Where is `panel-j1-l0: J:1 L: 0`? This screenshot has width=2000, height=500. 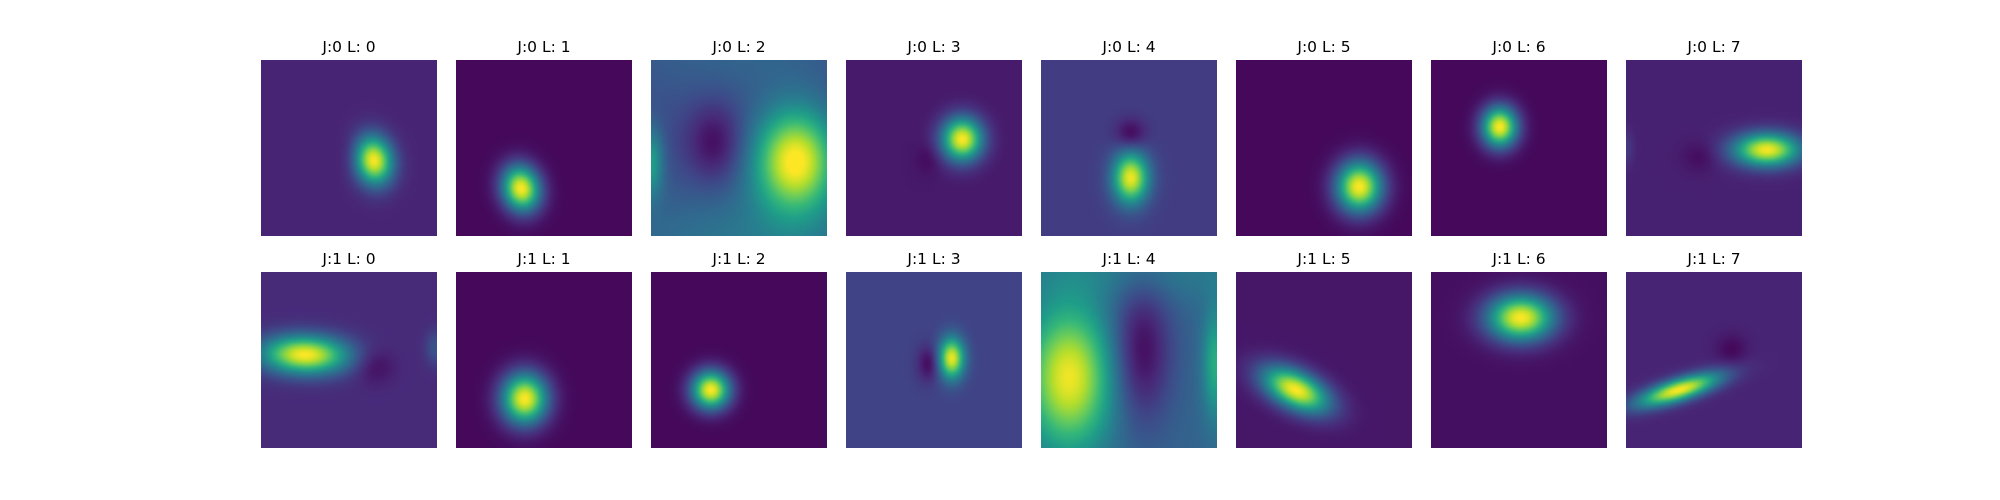
panel-j1-l0: J:1 L: 0 is located at coordinates (349, 349).